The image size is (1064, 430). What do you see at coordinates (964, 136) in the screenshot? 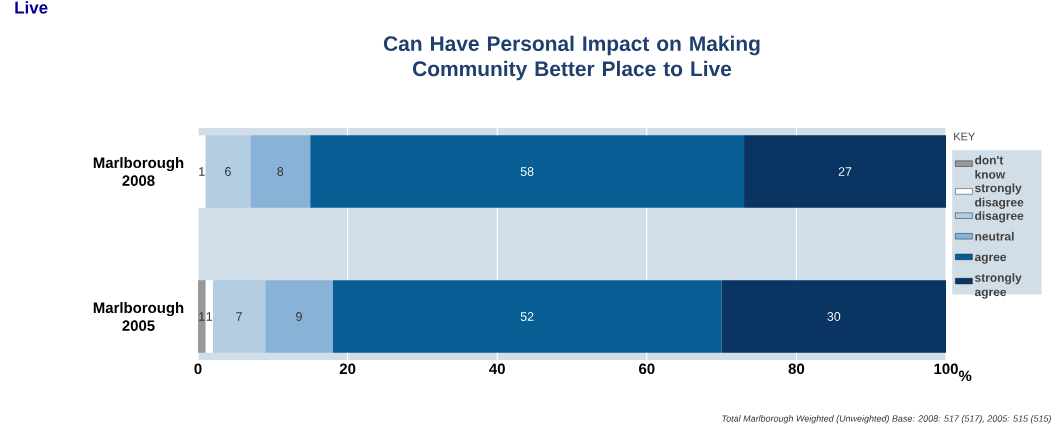
I see `legend-title: KEY` at bounding box center [964, 136].